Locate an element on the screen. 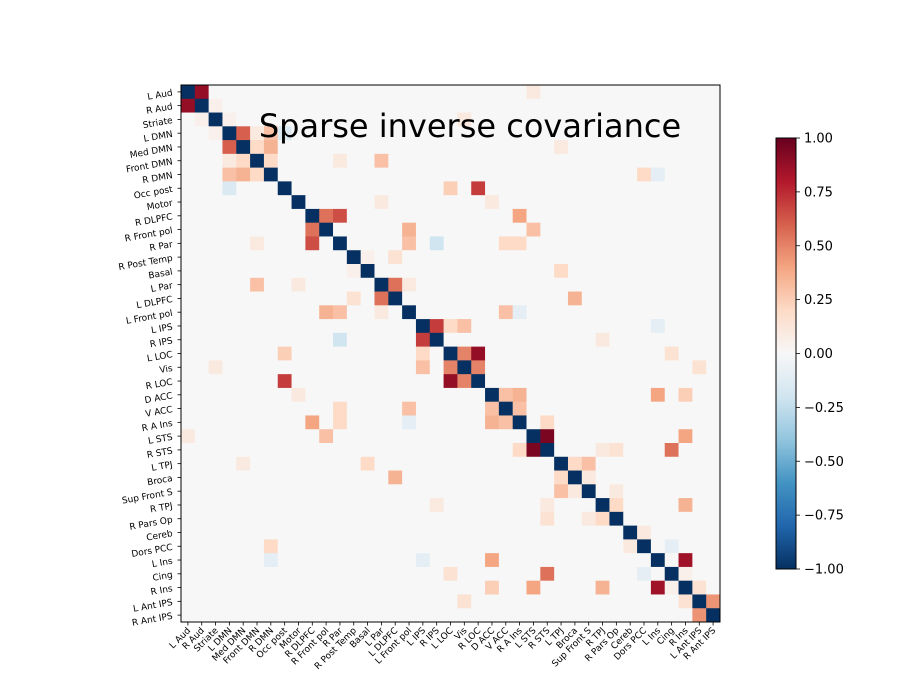 Image resolution: width=900 pixels, height=700 pixels. y-tick-label: R STS is located at coordinates (160, 453).